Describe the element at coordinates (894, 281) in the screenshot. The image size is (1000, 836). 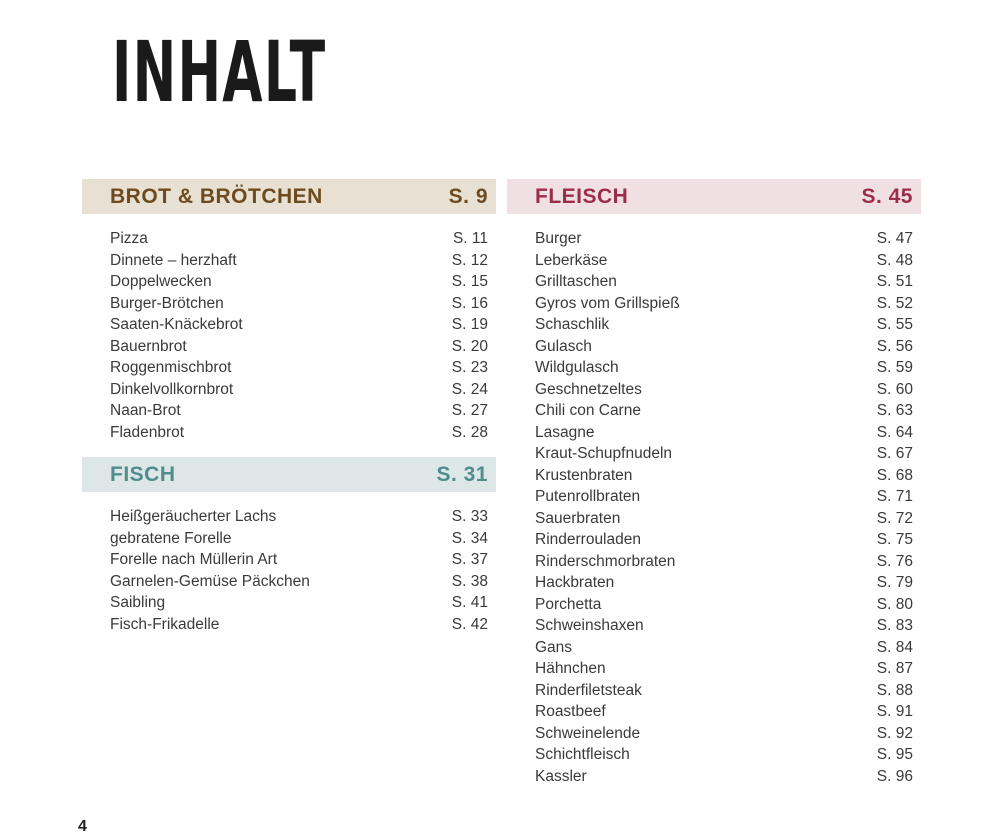
I see `entry-page: S. 51` at that location.